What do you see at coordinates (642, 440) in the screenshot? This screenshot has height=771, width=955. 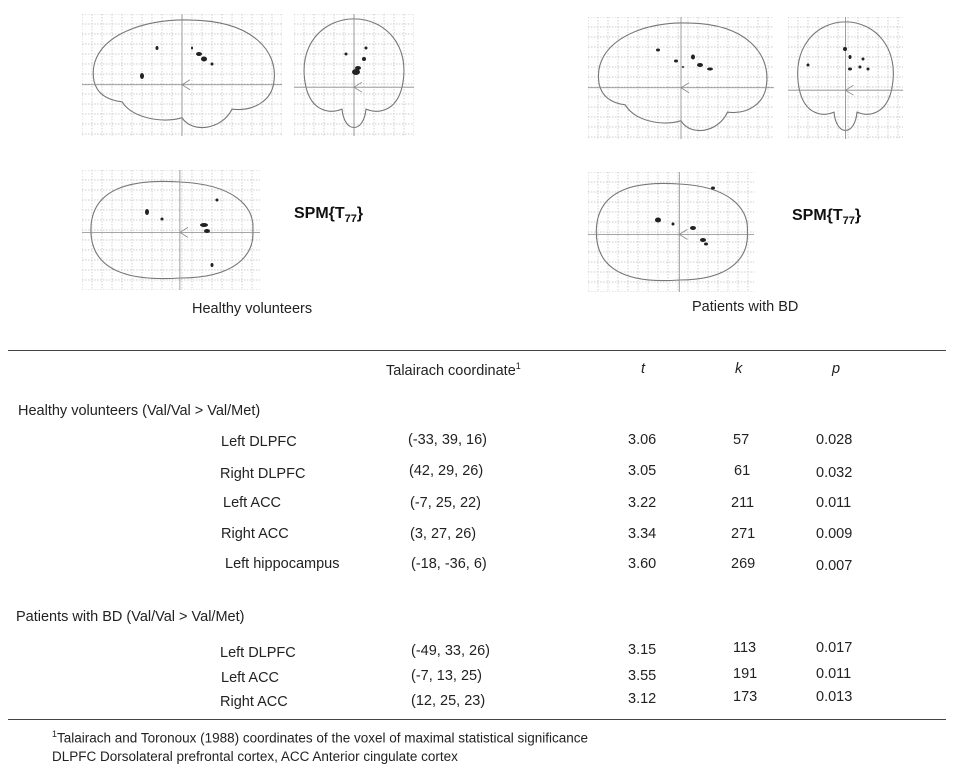 I see `t-cell: 3.06` at bounding box center [642, 440].